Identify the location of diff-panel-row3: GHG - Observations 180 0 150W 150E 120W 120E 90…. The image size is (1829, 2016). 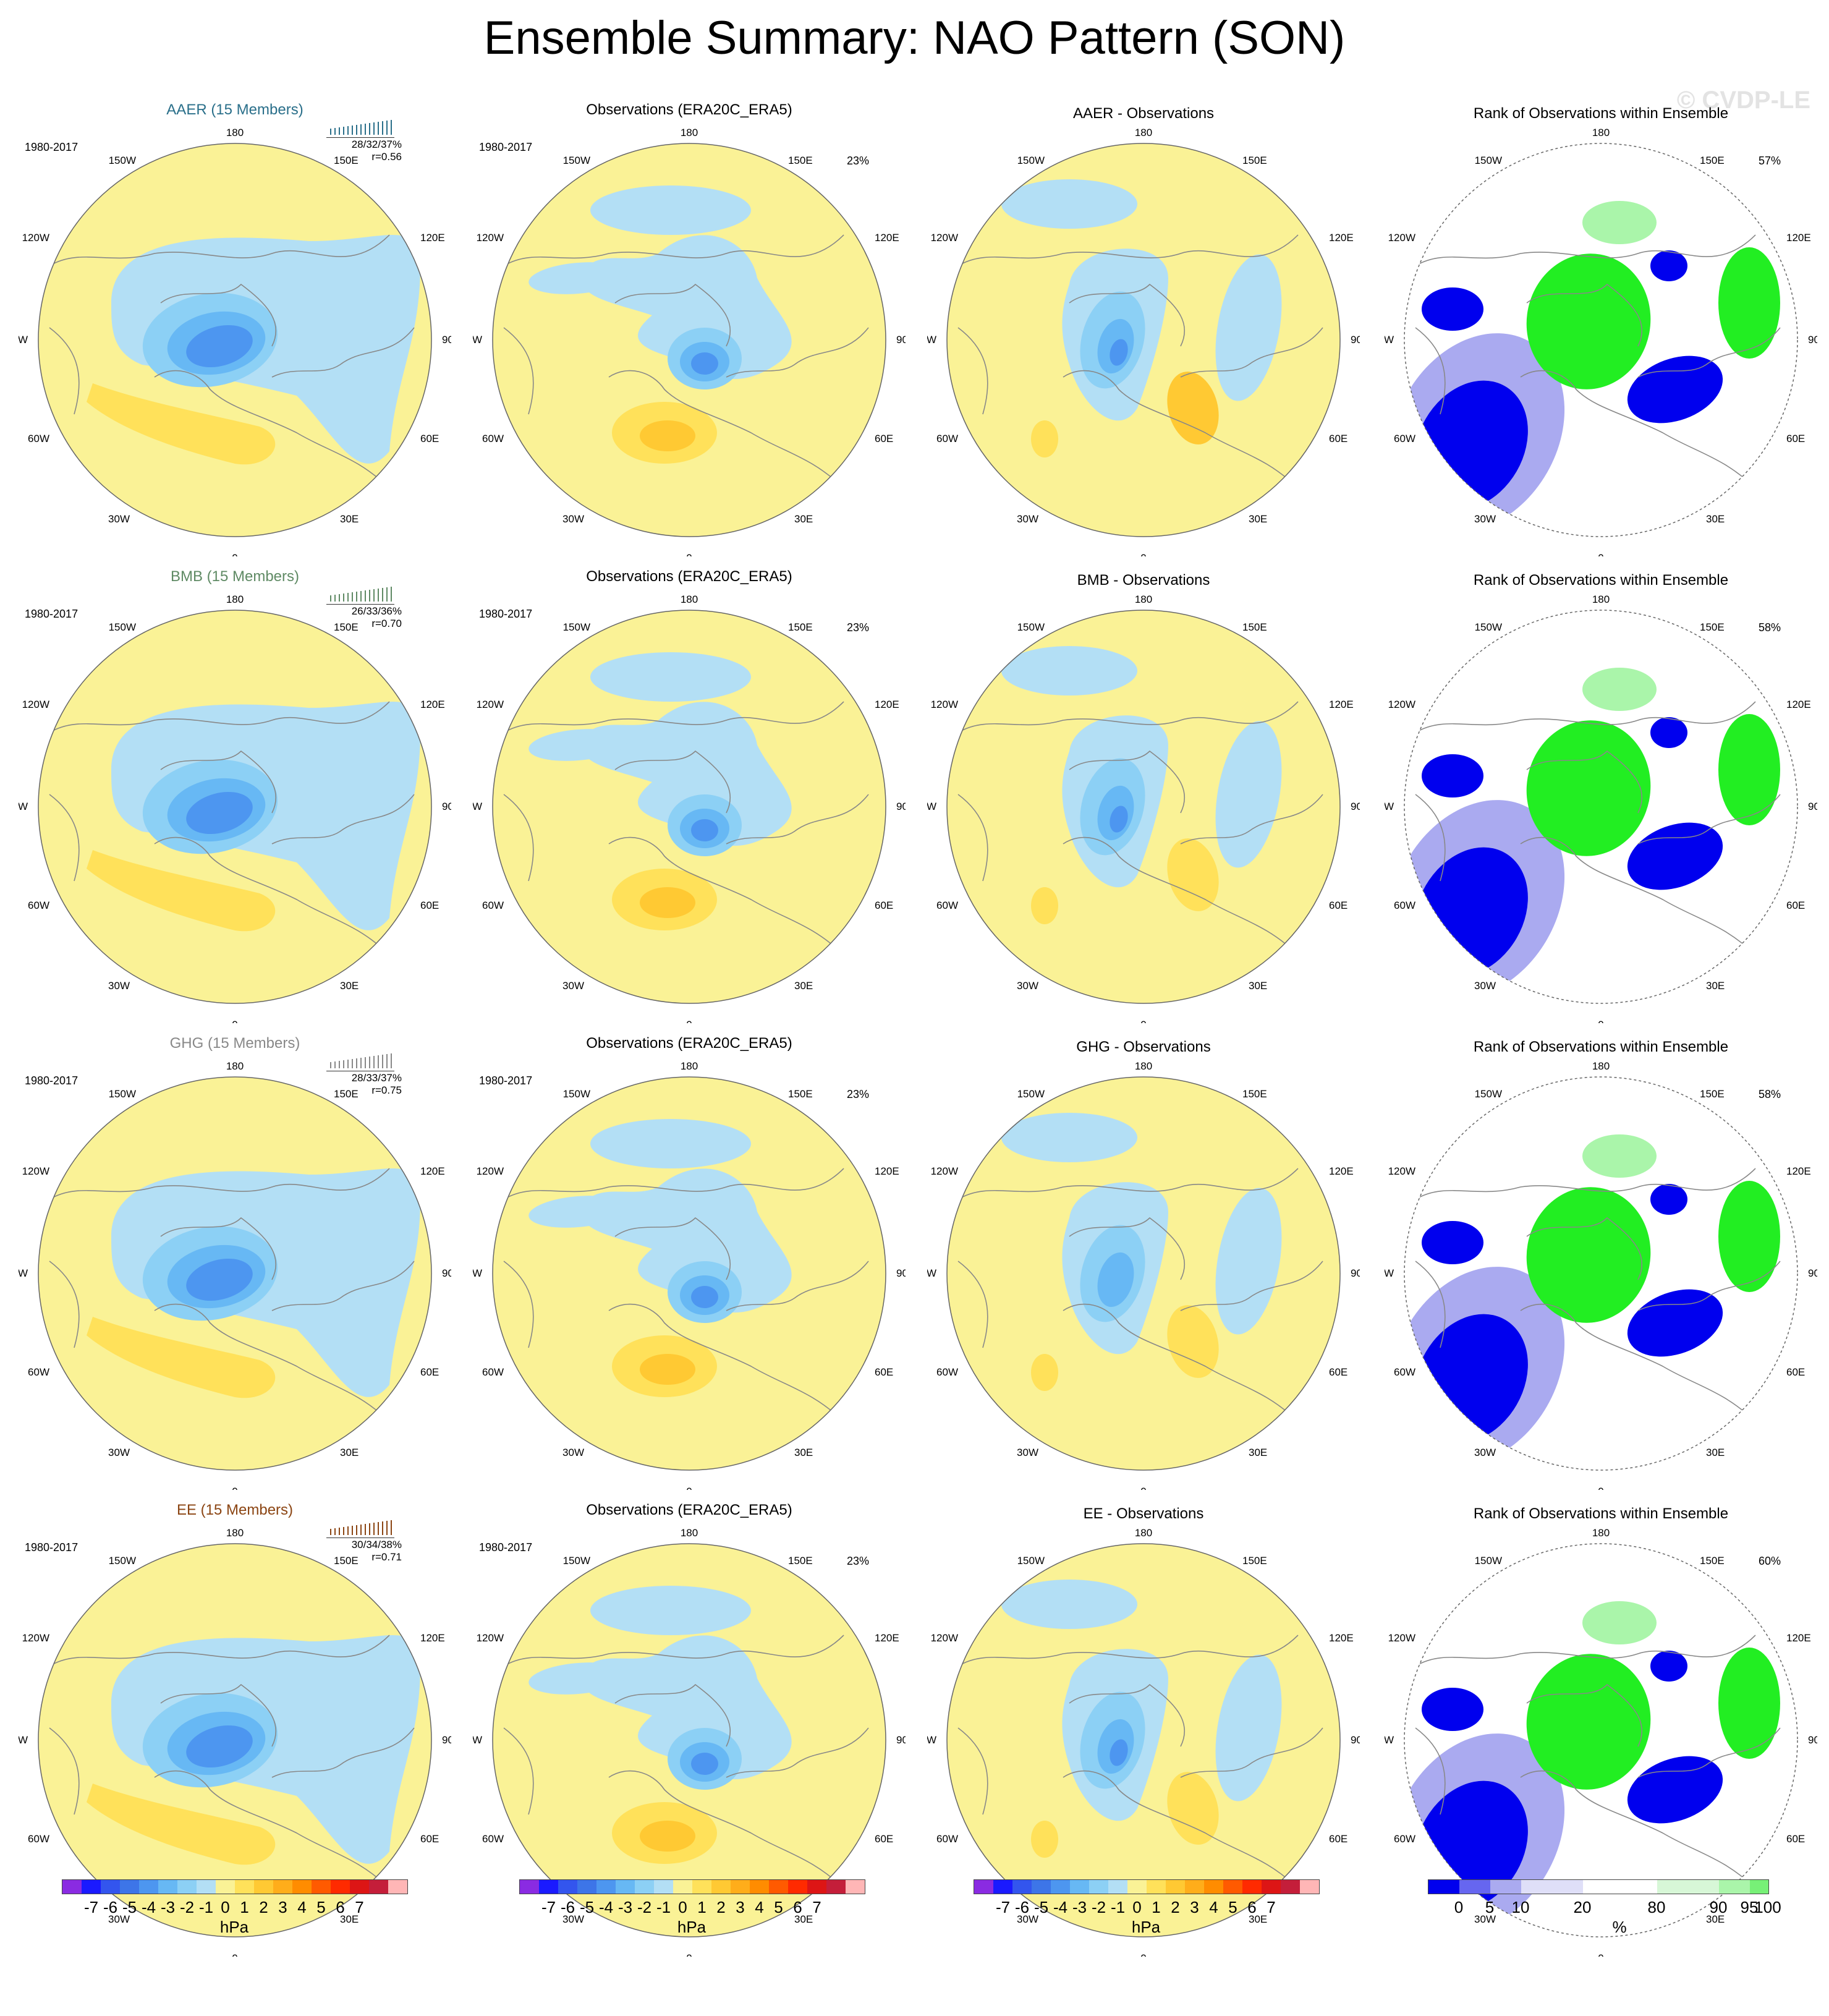
(1143, 1261).